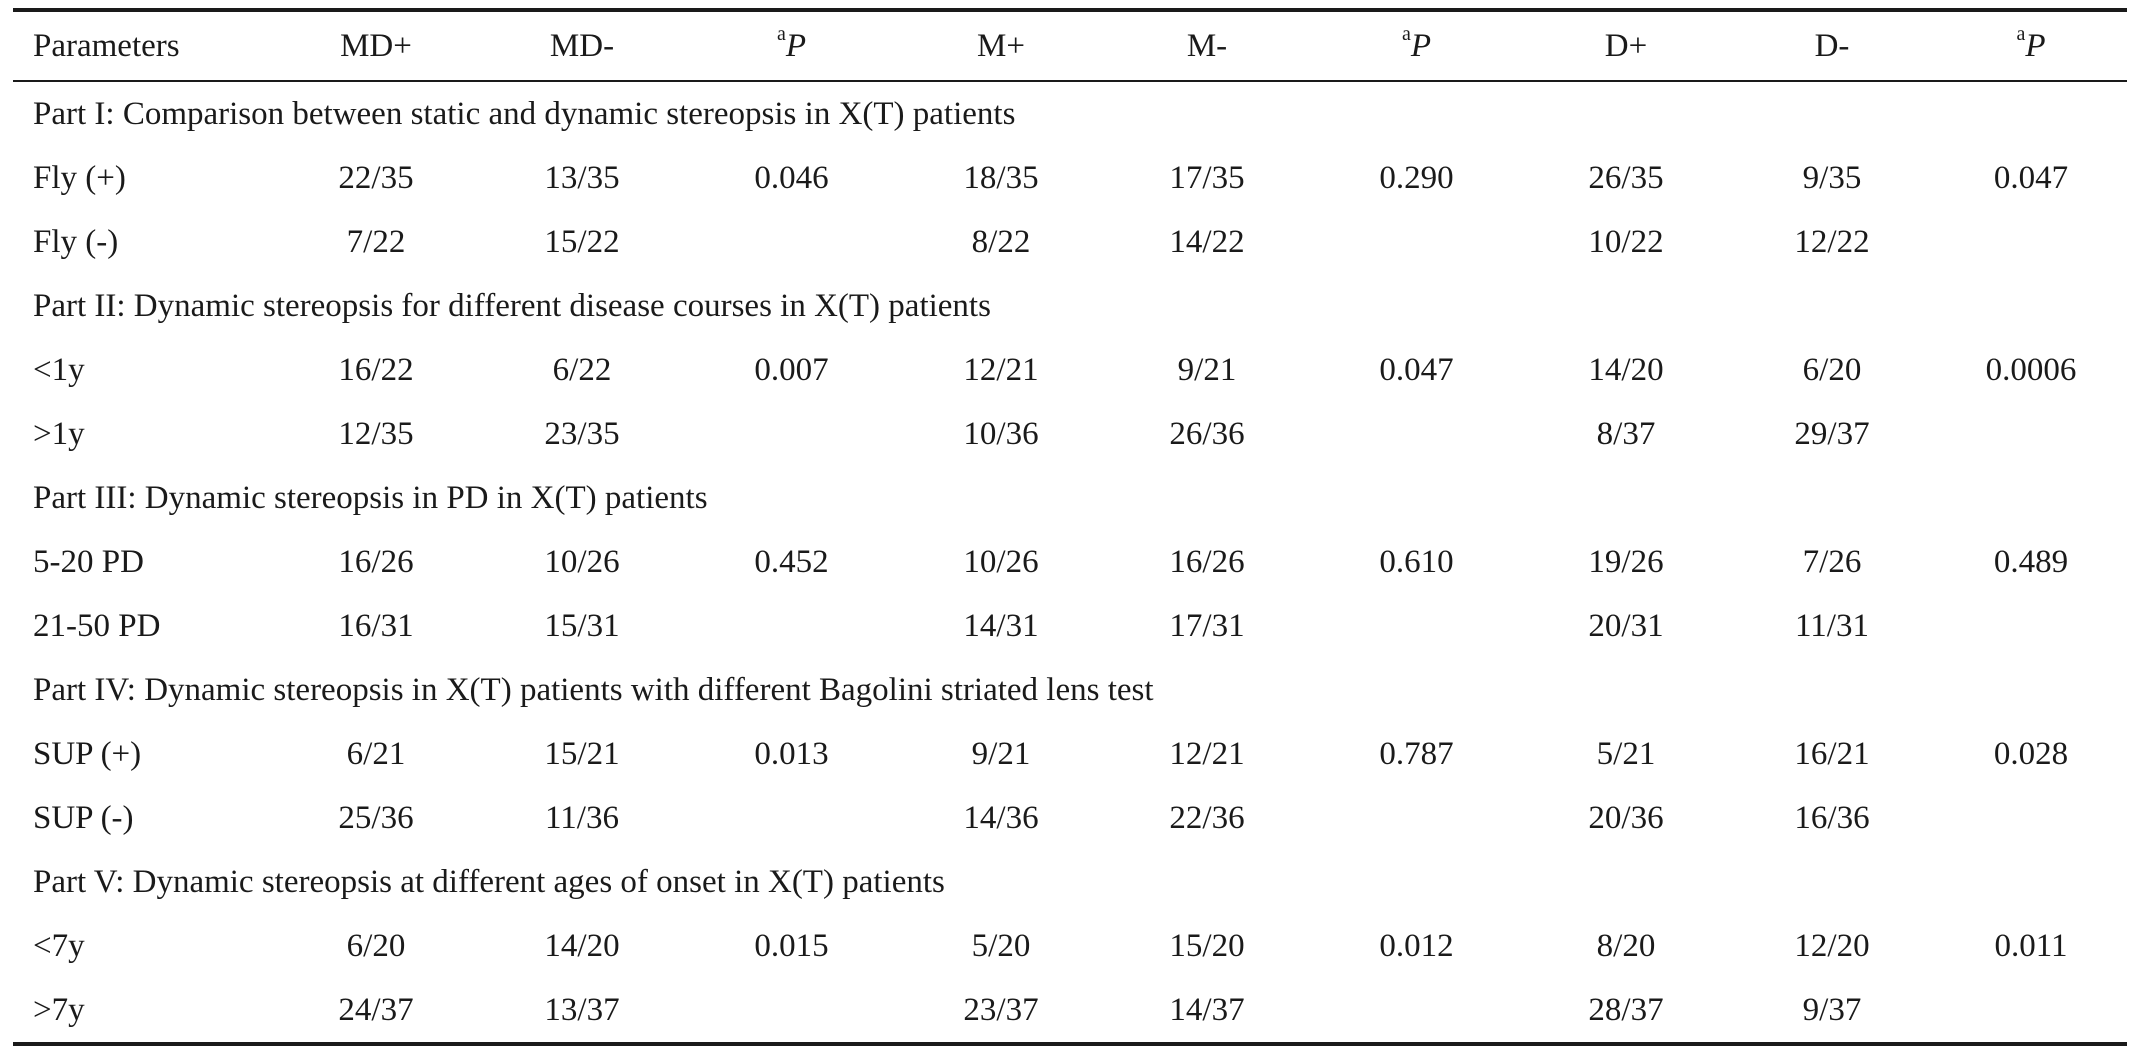  I want to click on row-label: Fly (-), so click(76, 241).